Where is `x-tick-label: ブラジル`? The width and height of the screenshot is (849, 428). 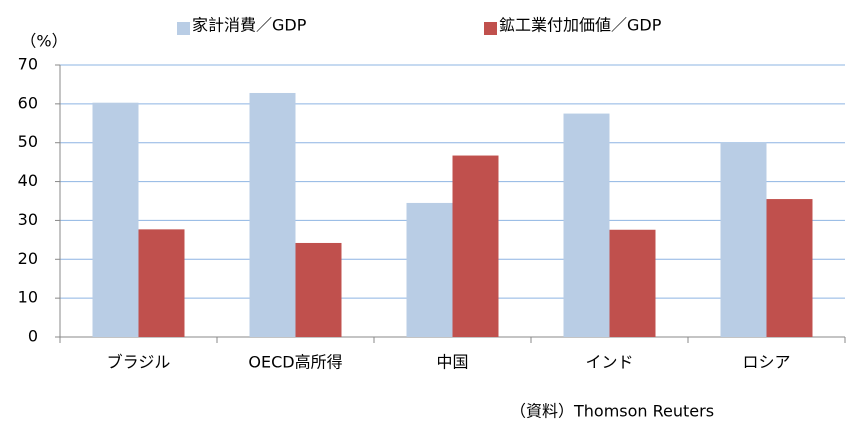
x-tick-label: ブラジル is located at coordinates (139, 362).